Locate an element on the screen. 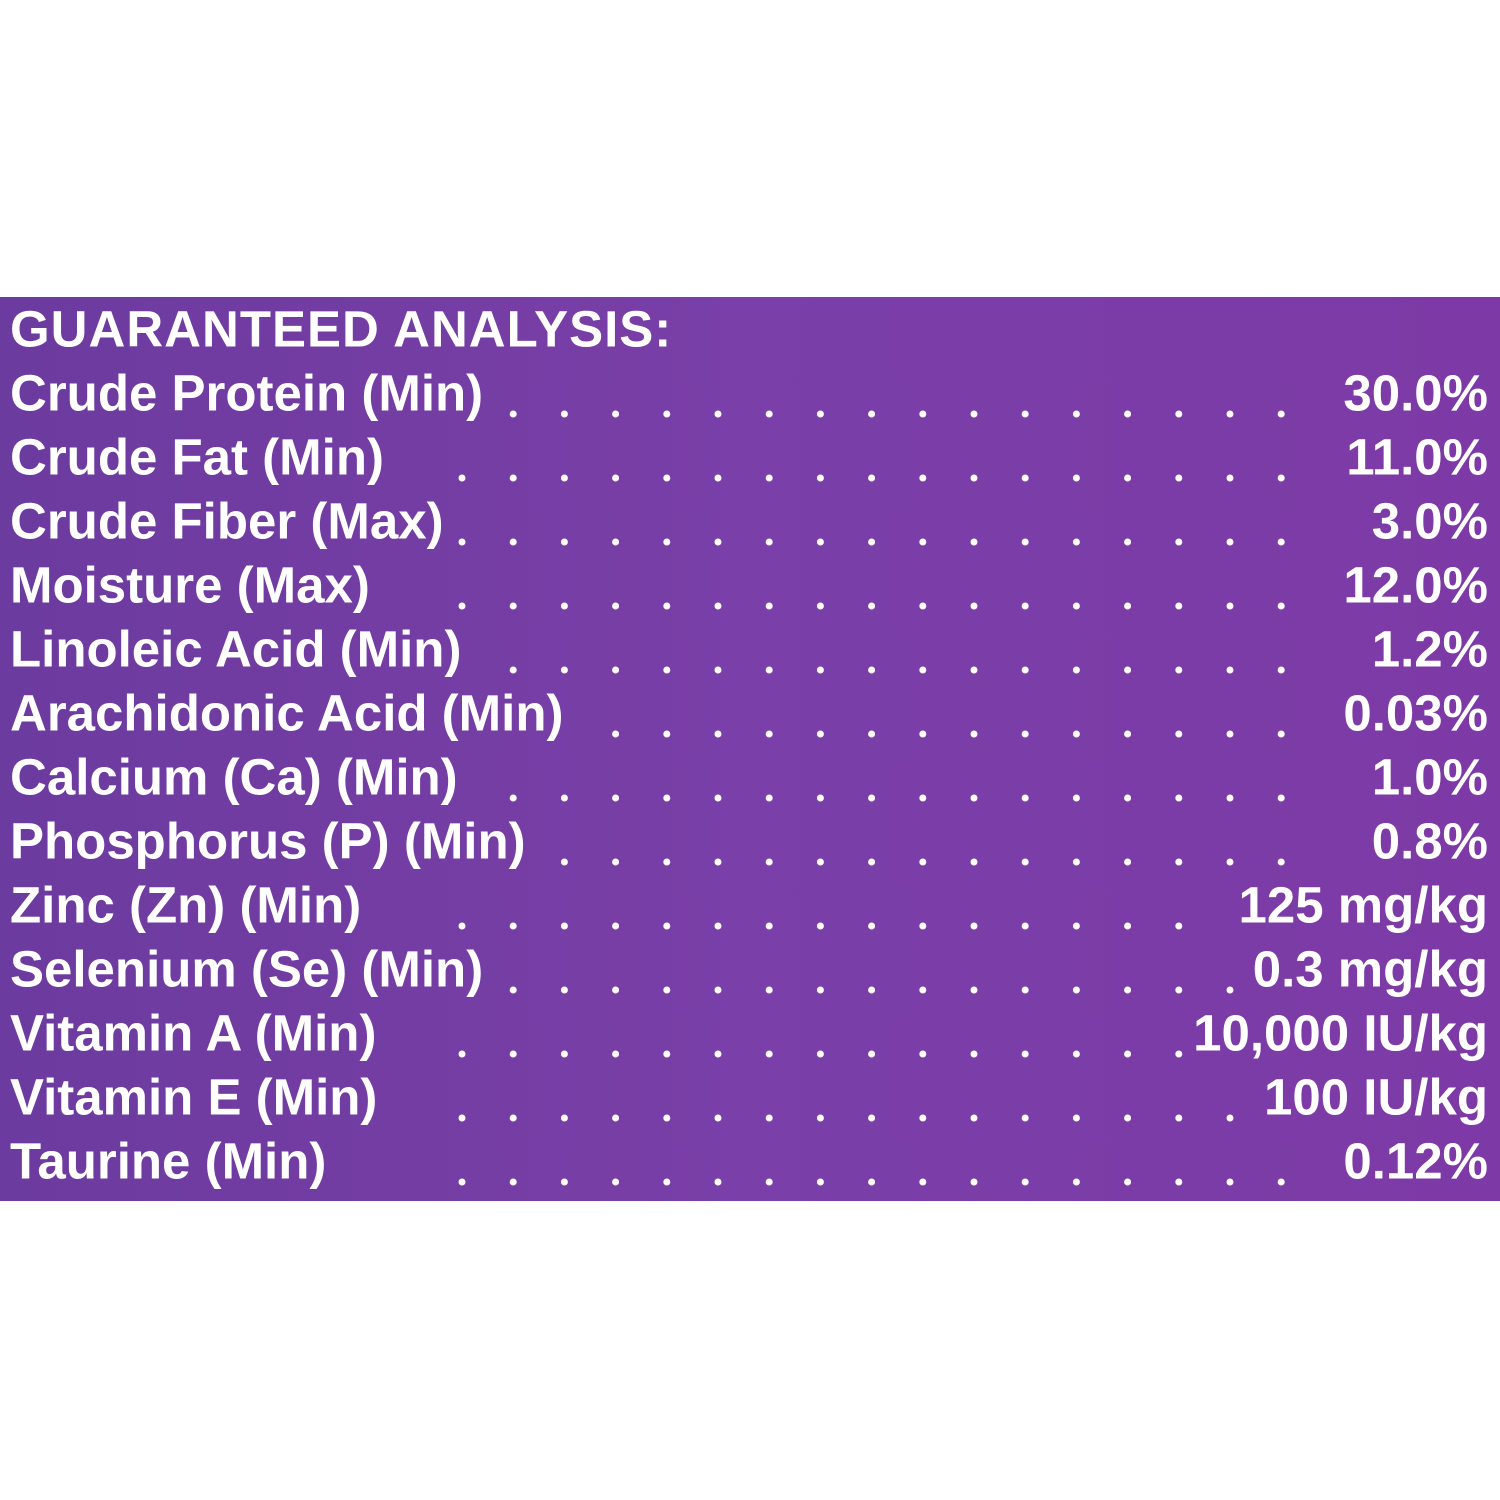  row-value: 1.2% is located at coordinates (1430, 648).